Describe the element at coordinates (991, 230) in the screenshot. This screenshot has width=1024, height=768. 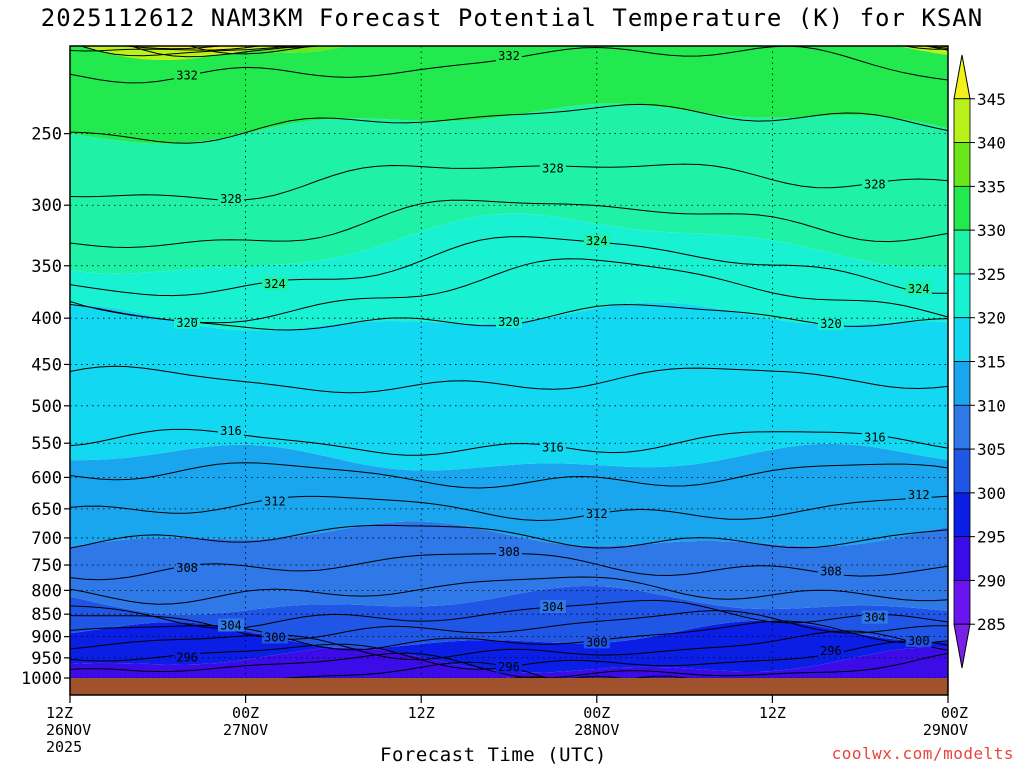
I see `colorbar-tick-330: 330` at that location.